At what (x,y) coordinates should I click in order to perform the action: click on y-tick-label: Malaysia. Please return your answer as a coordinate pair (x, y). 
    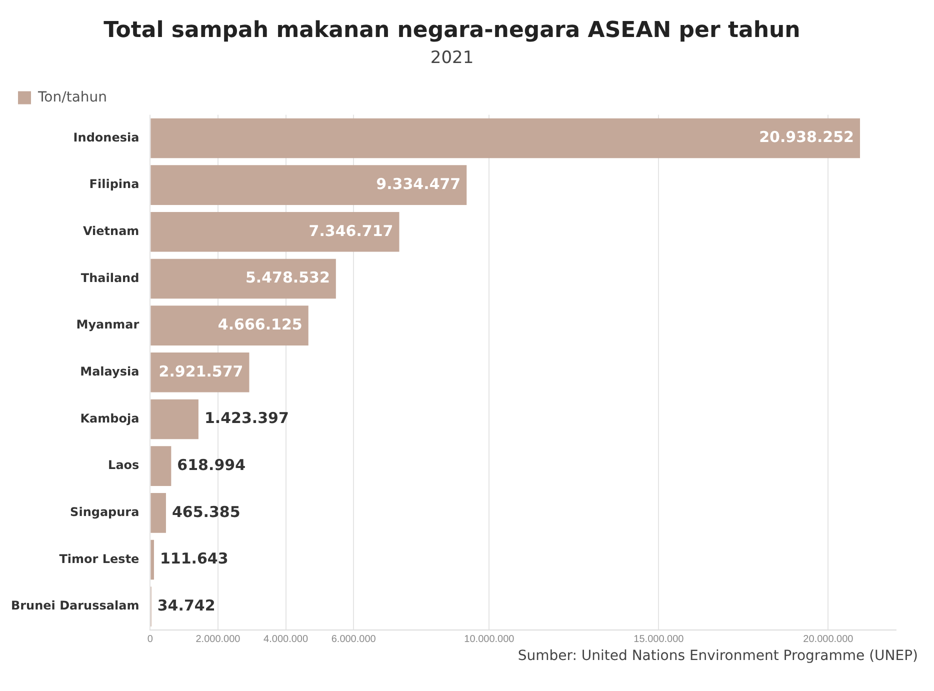
    Looking at the image, I should click on (110, 371).